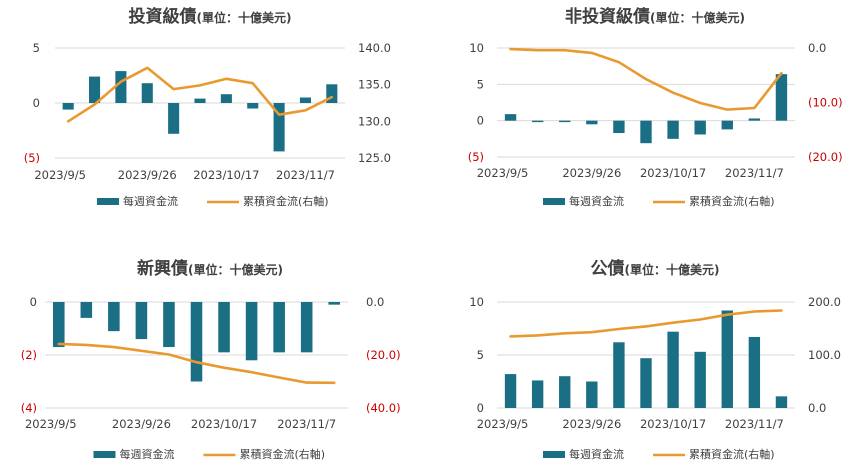 The height and width of the screenshot is (471, 850). I want to click on legend-label-bar: 每週資金流, so click(147, 454).